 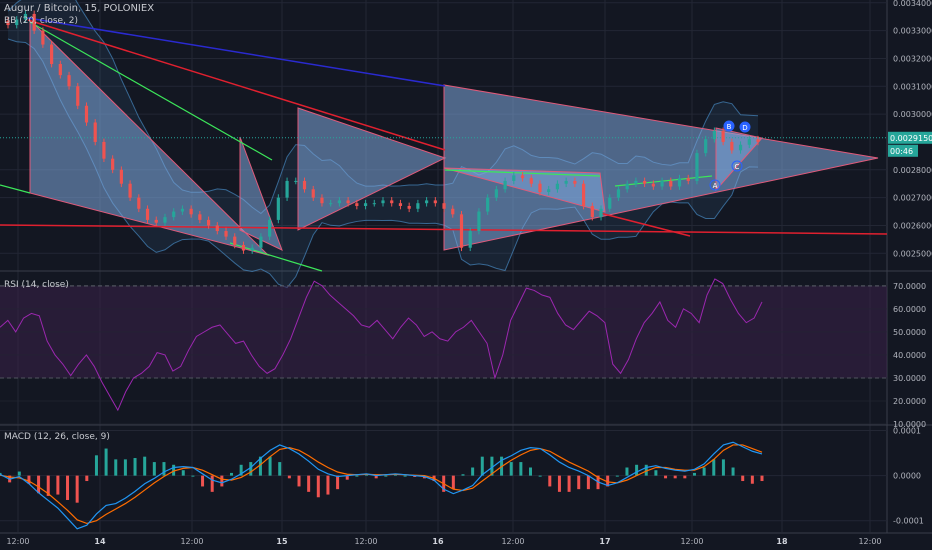 I want to click on time-axis-label: 18, so click(x=782, y=541).